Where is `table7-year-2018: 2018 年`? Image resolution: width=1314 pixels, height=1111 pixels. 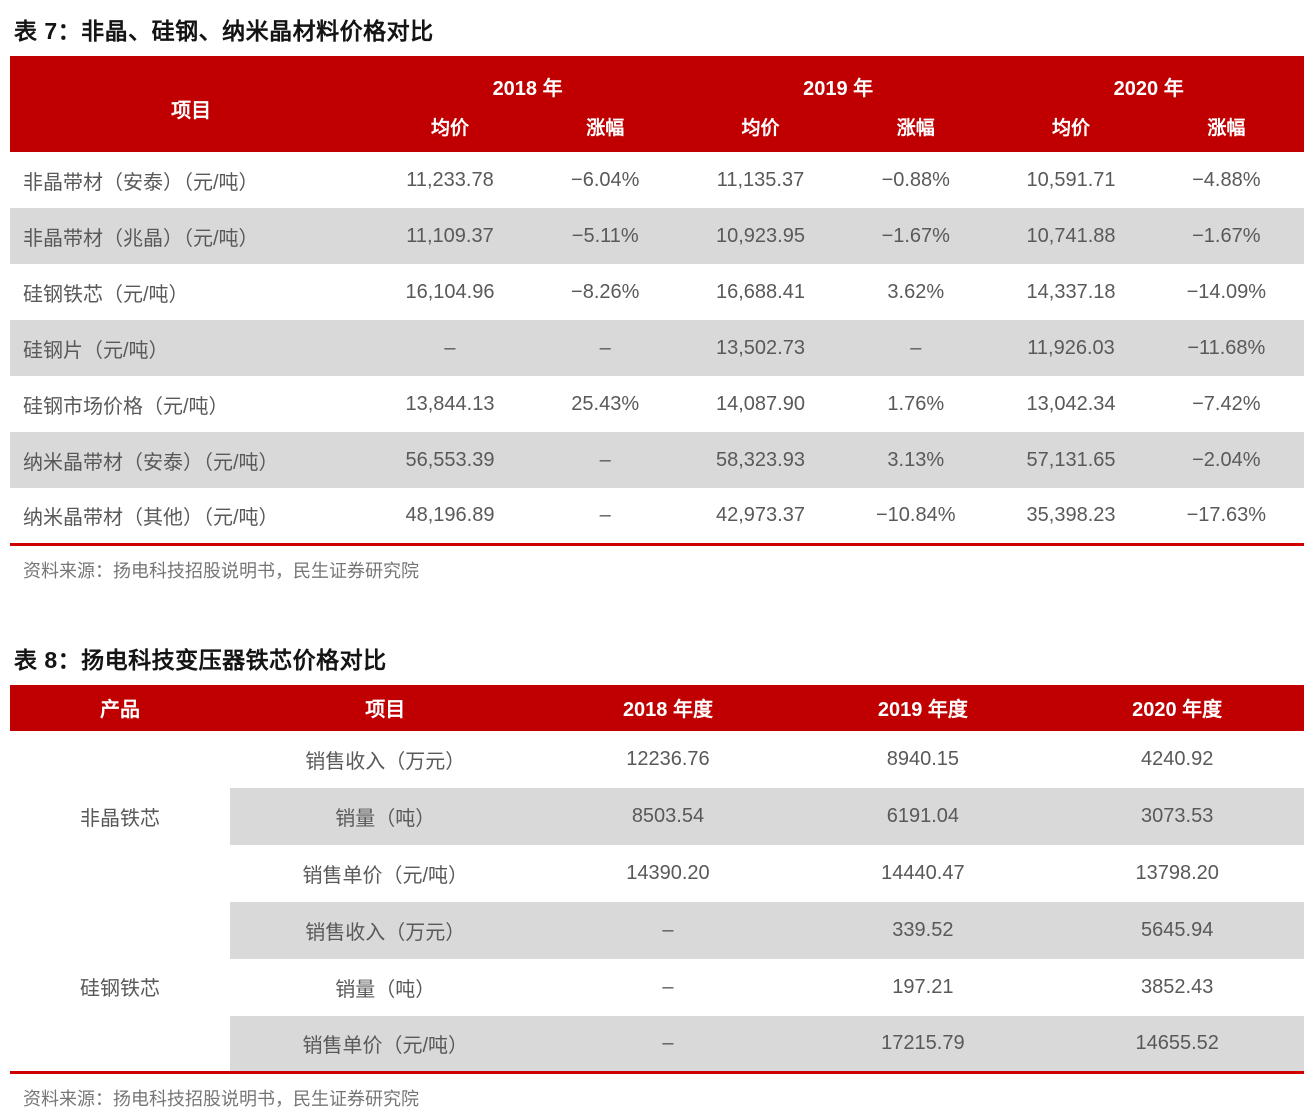
table7-year-2018: 2018 年 is located at coordinates (527, 82).